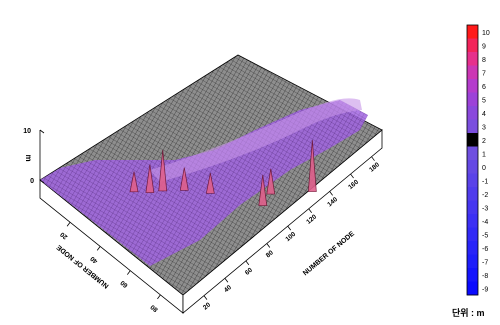  I want to click on x-tick-label-120: 120, so click(311, 219).